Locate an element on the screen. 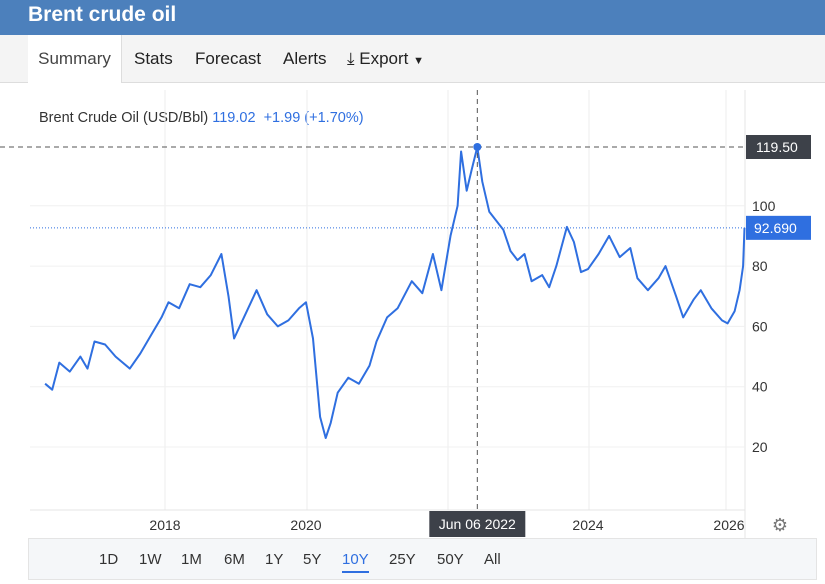 This screenshot has height=584, width=825. tab-stats: Stats is located at coordinates (153, 58).